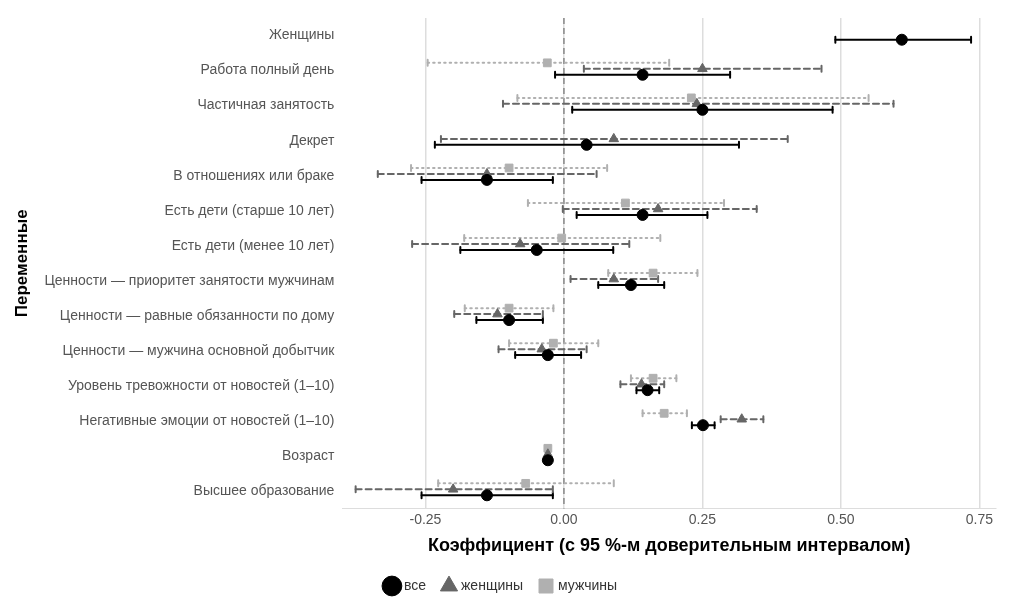 The width and height of the screenshot is (1016, 607). What do you see at coordinates (979, 518) in the screenshot?
I see `x-tick-label: 0.75` at bounding box center [979, 518].